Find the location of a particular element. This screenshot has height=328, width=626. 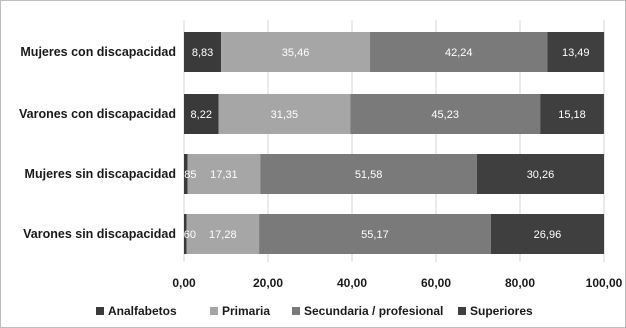

data-label: 17,28 is located at coordinates (223, 235).